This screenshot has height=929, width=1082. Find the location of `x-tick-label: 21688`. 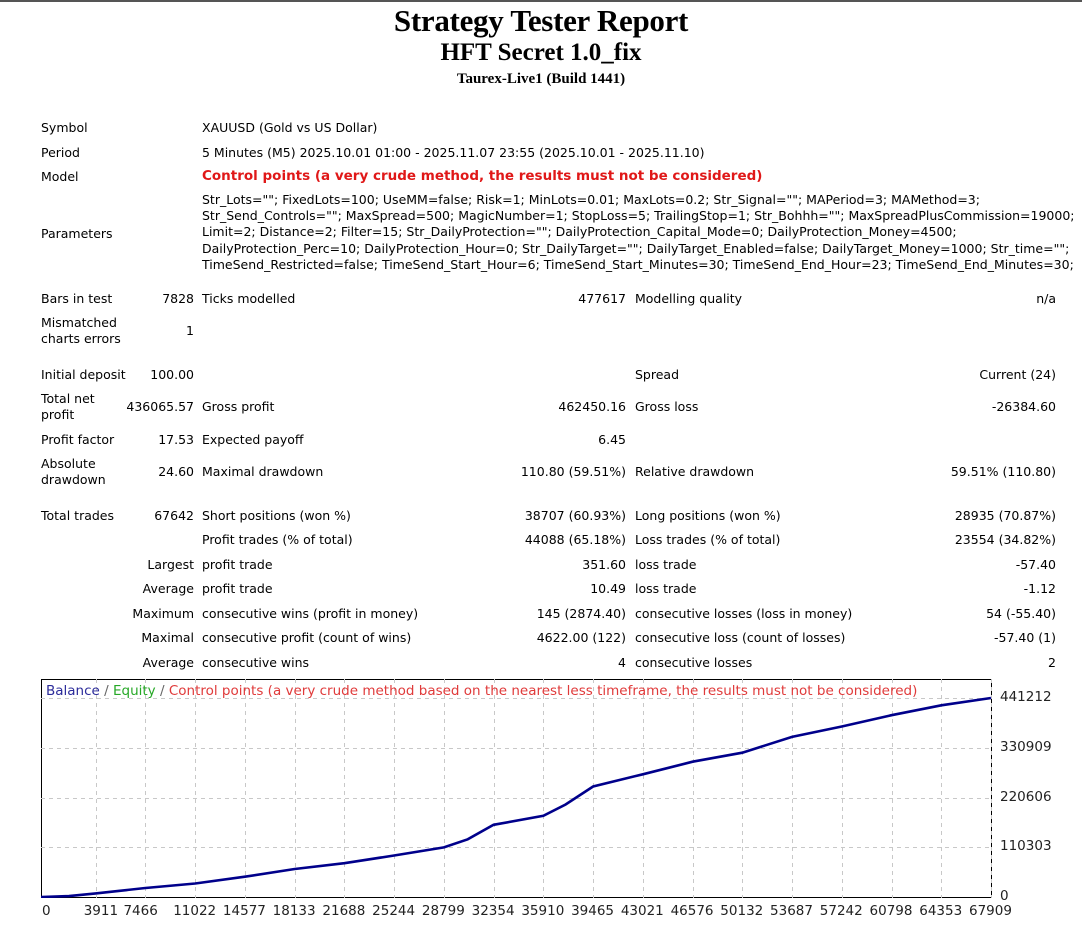

x-tick-label: 21688 is located at coordinates (344, 911).